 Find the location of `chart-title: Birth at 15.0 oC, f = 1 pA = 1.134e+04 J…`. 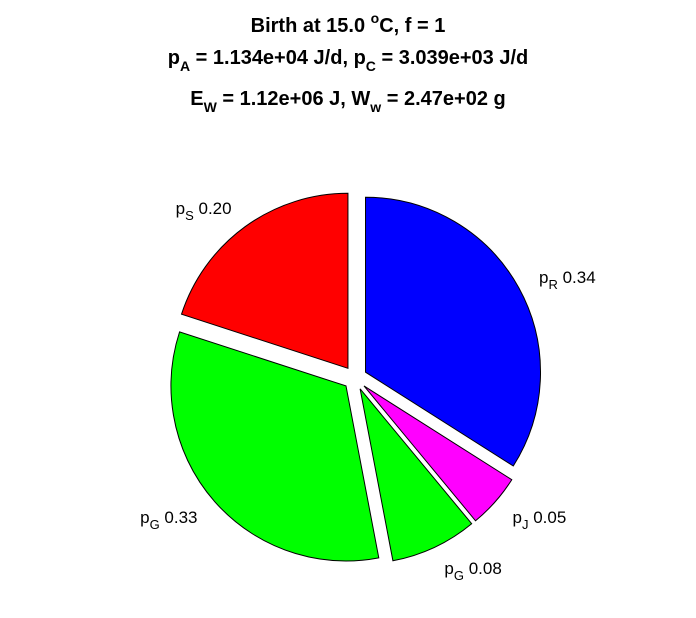

chart-title: Birth at 15.0 oC, f = 1 pA = 1.134e+04 J… is located at coordinates (348, 62).